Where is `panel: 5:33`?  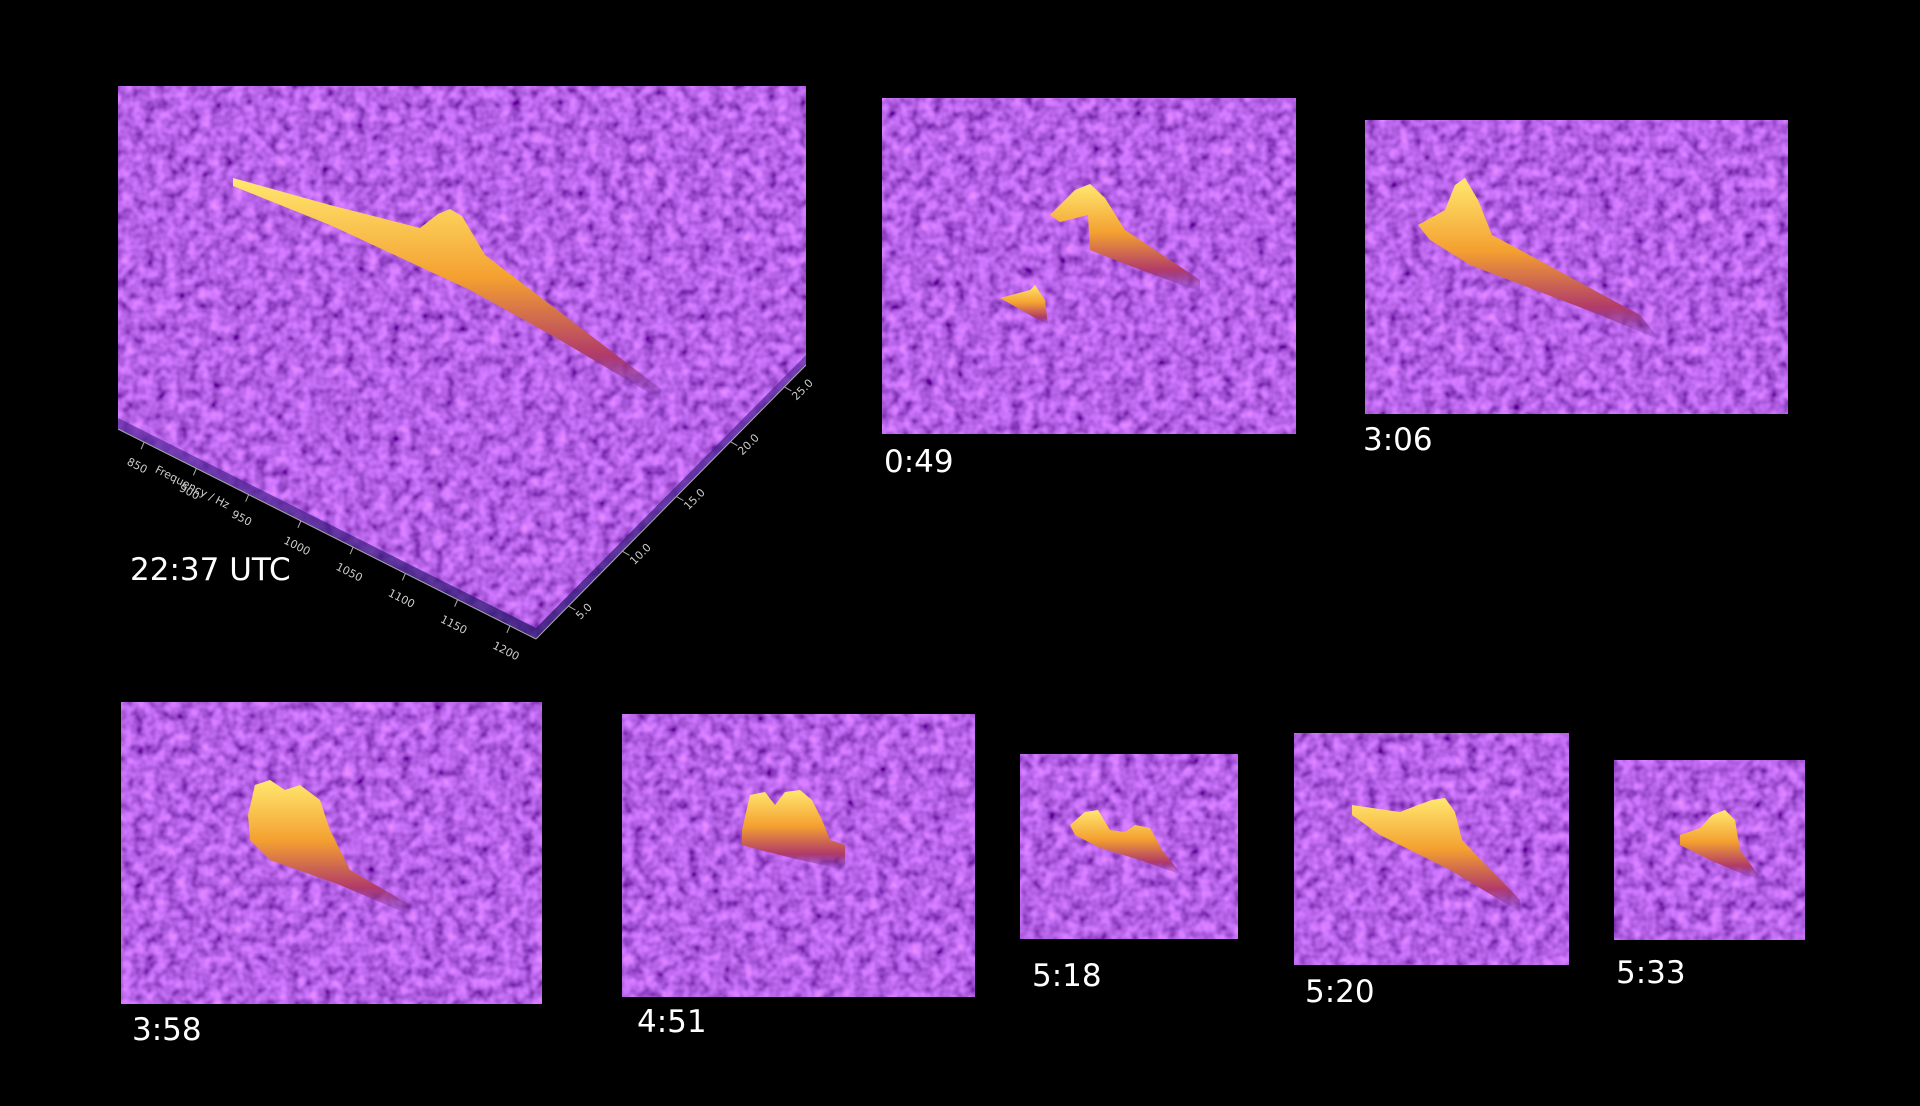
panel: 5:33 is located at coordinates (1709, 875).